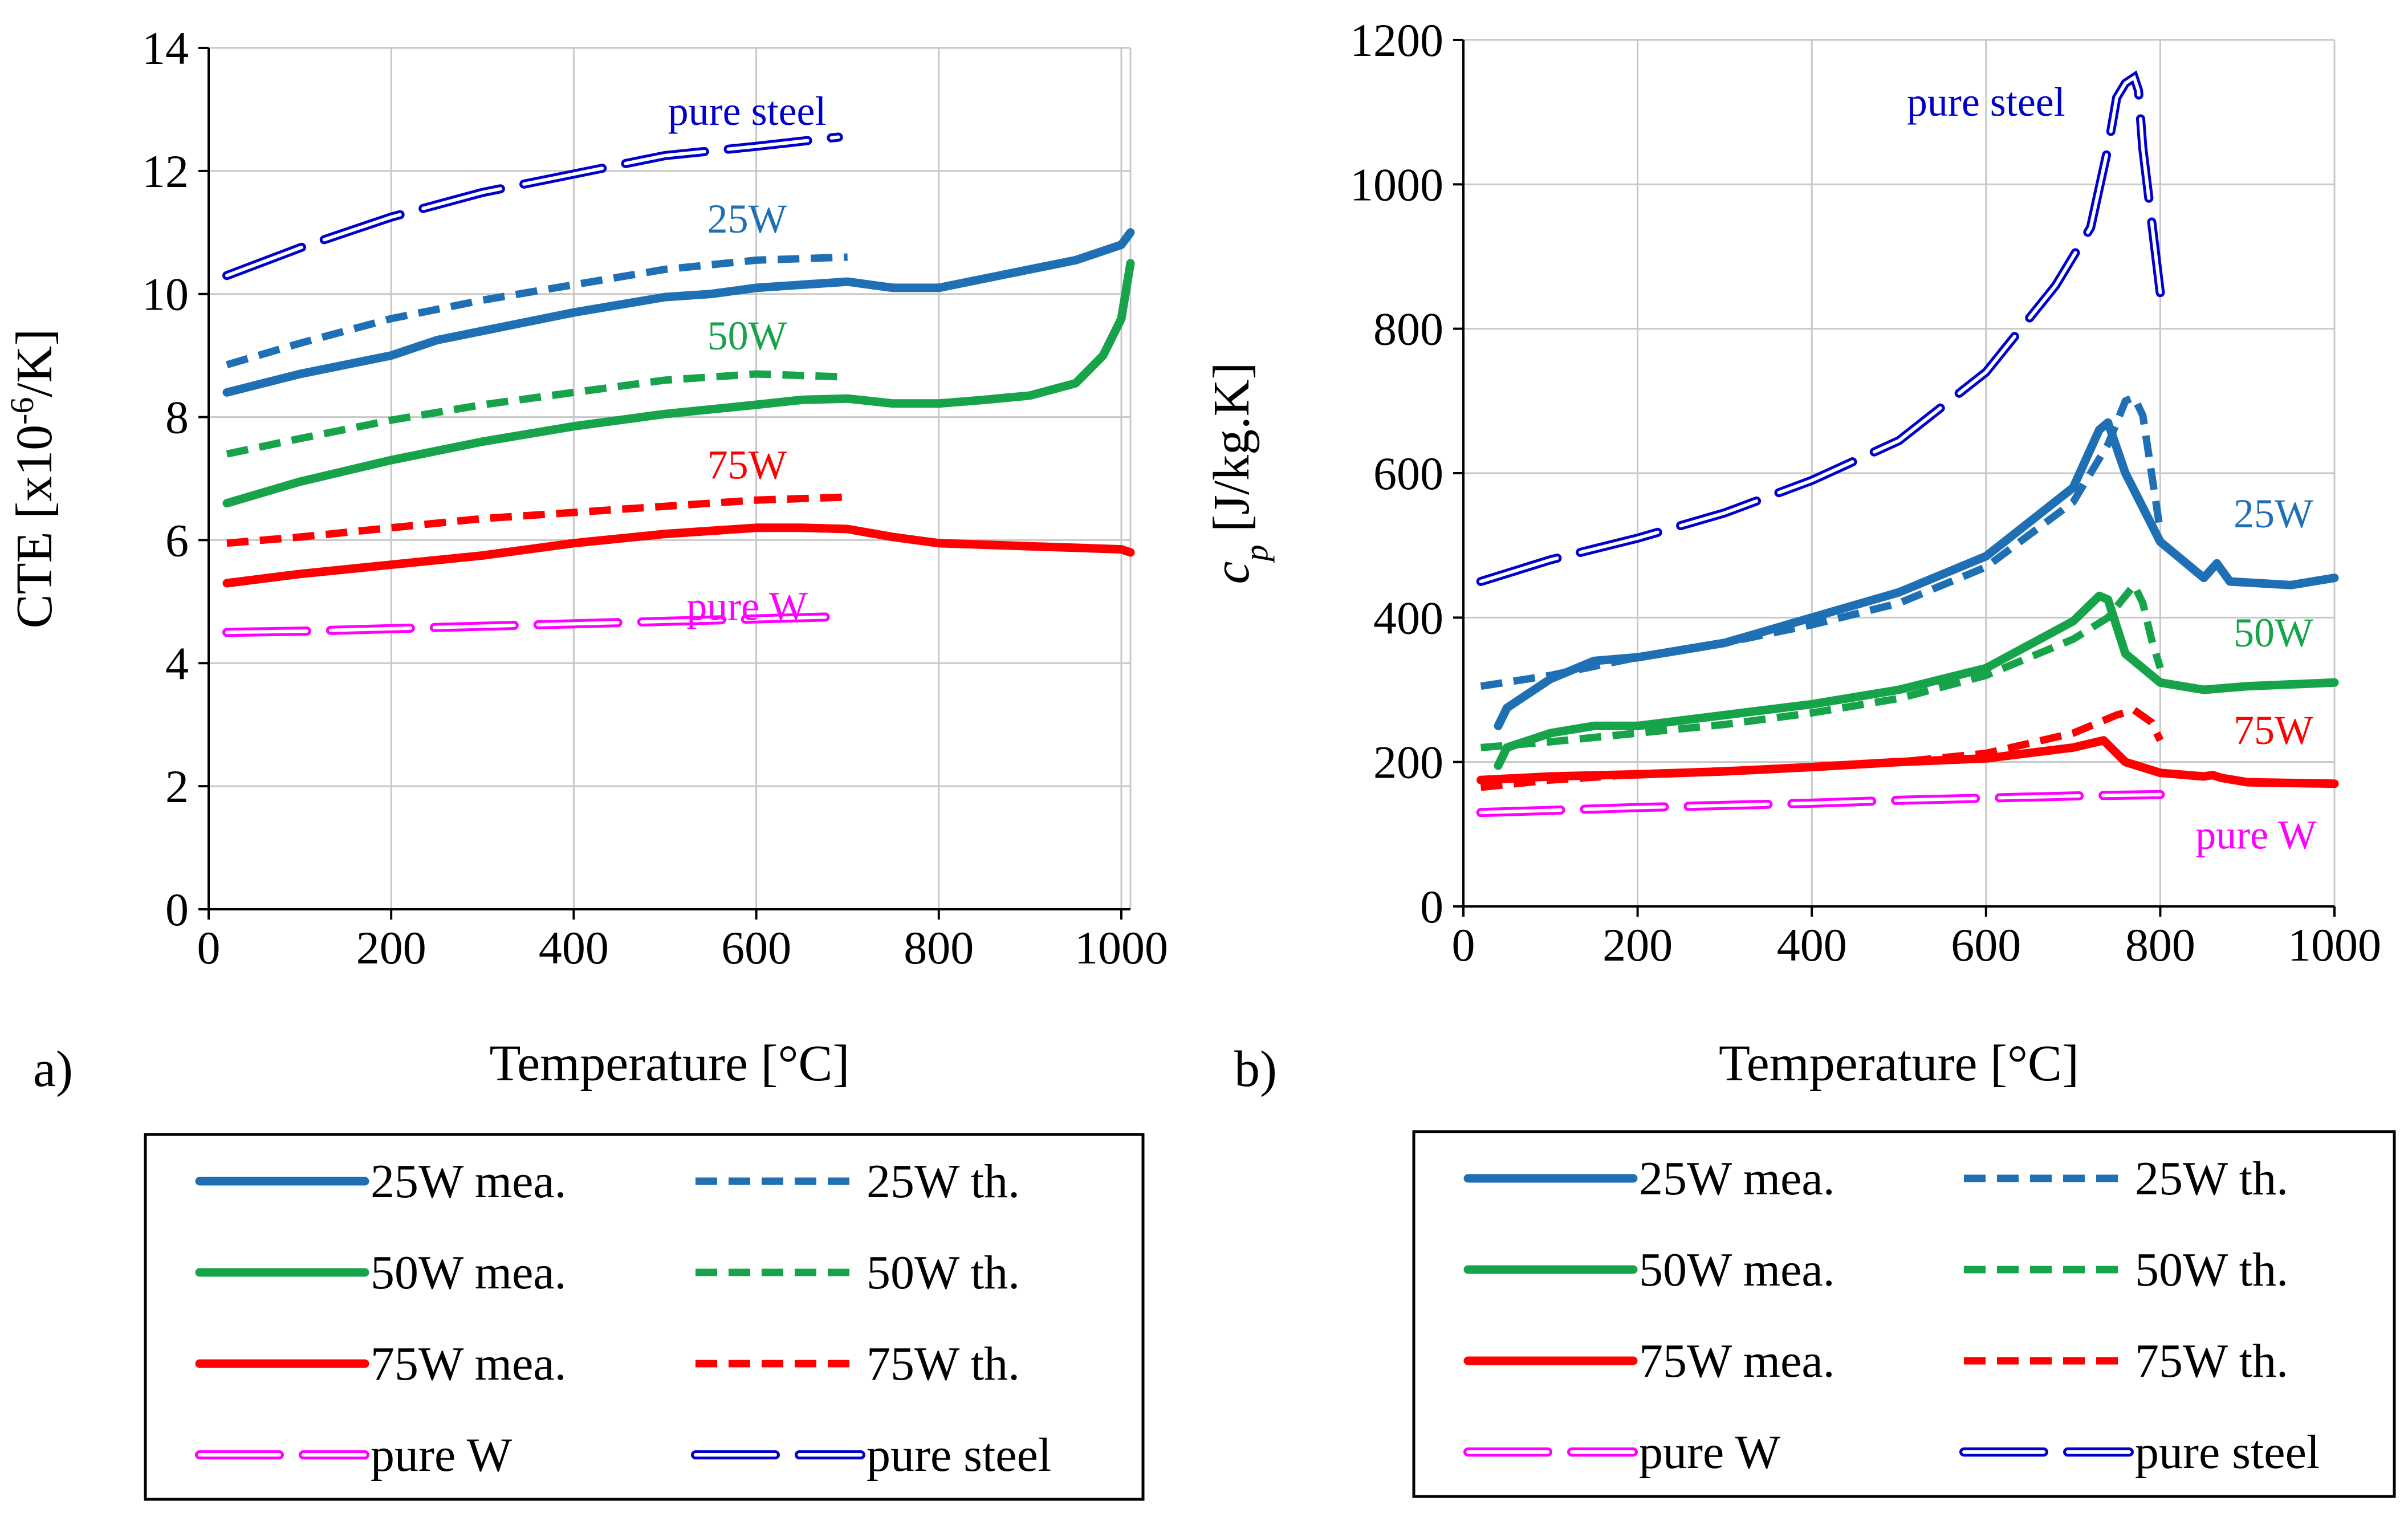  I want to click on y-axis-title: cp [J/kg.K], so click(1239, 473).